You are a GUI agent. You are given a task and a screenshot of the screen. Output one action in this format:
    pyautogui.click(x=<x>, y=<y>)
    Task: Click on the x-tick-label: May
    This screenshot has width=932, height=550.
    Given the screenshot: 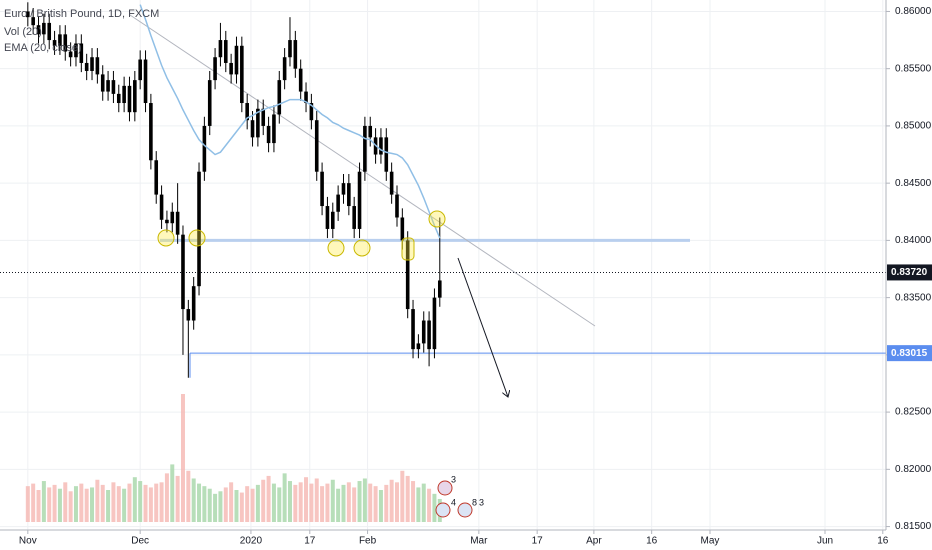 What is the action you would take?
    pyautogui.click(x=710, y=541)
    